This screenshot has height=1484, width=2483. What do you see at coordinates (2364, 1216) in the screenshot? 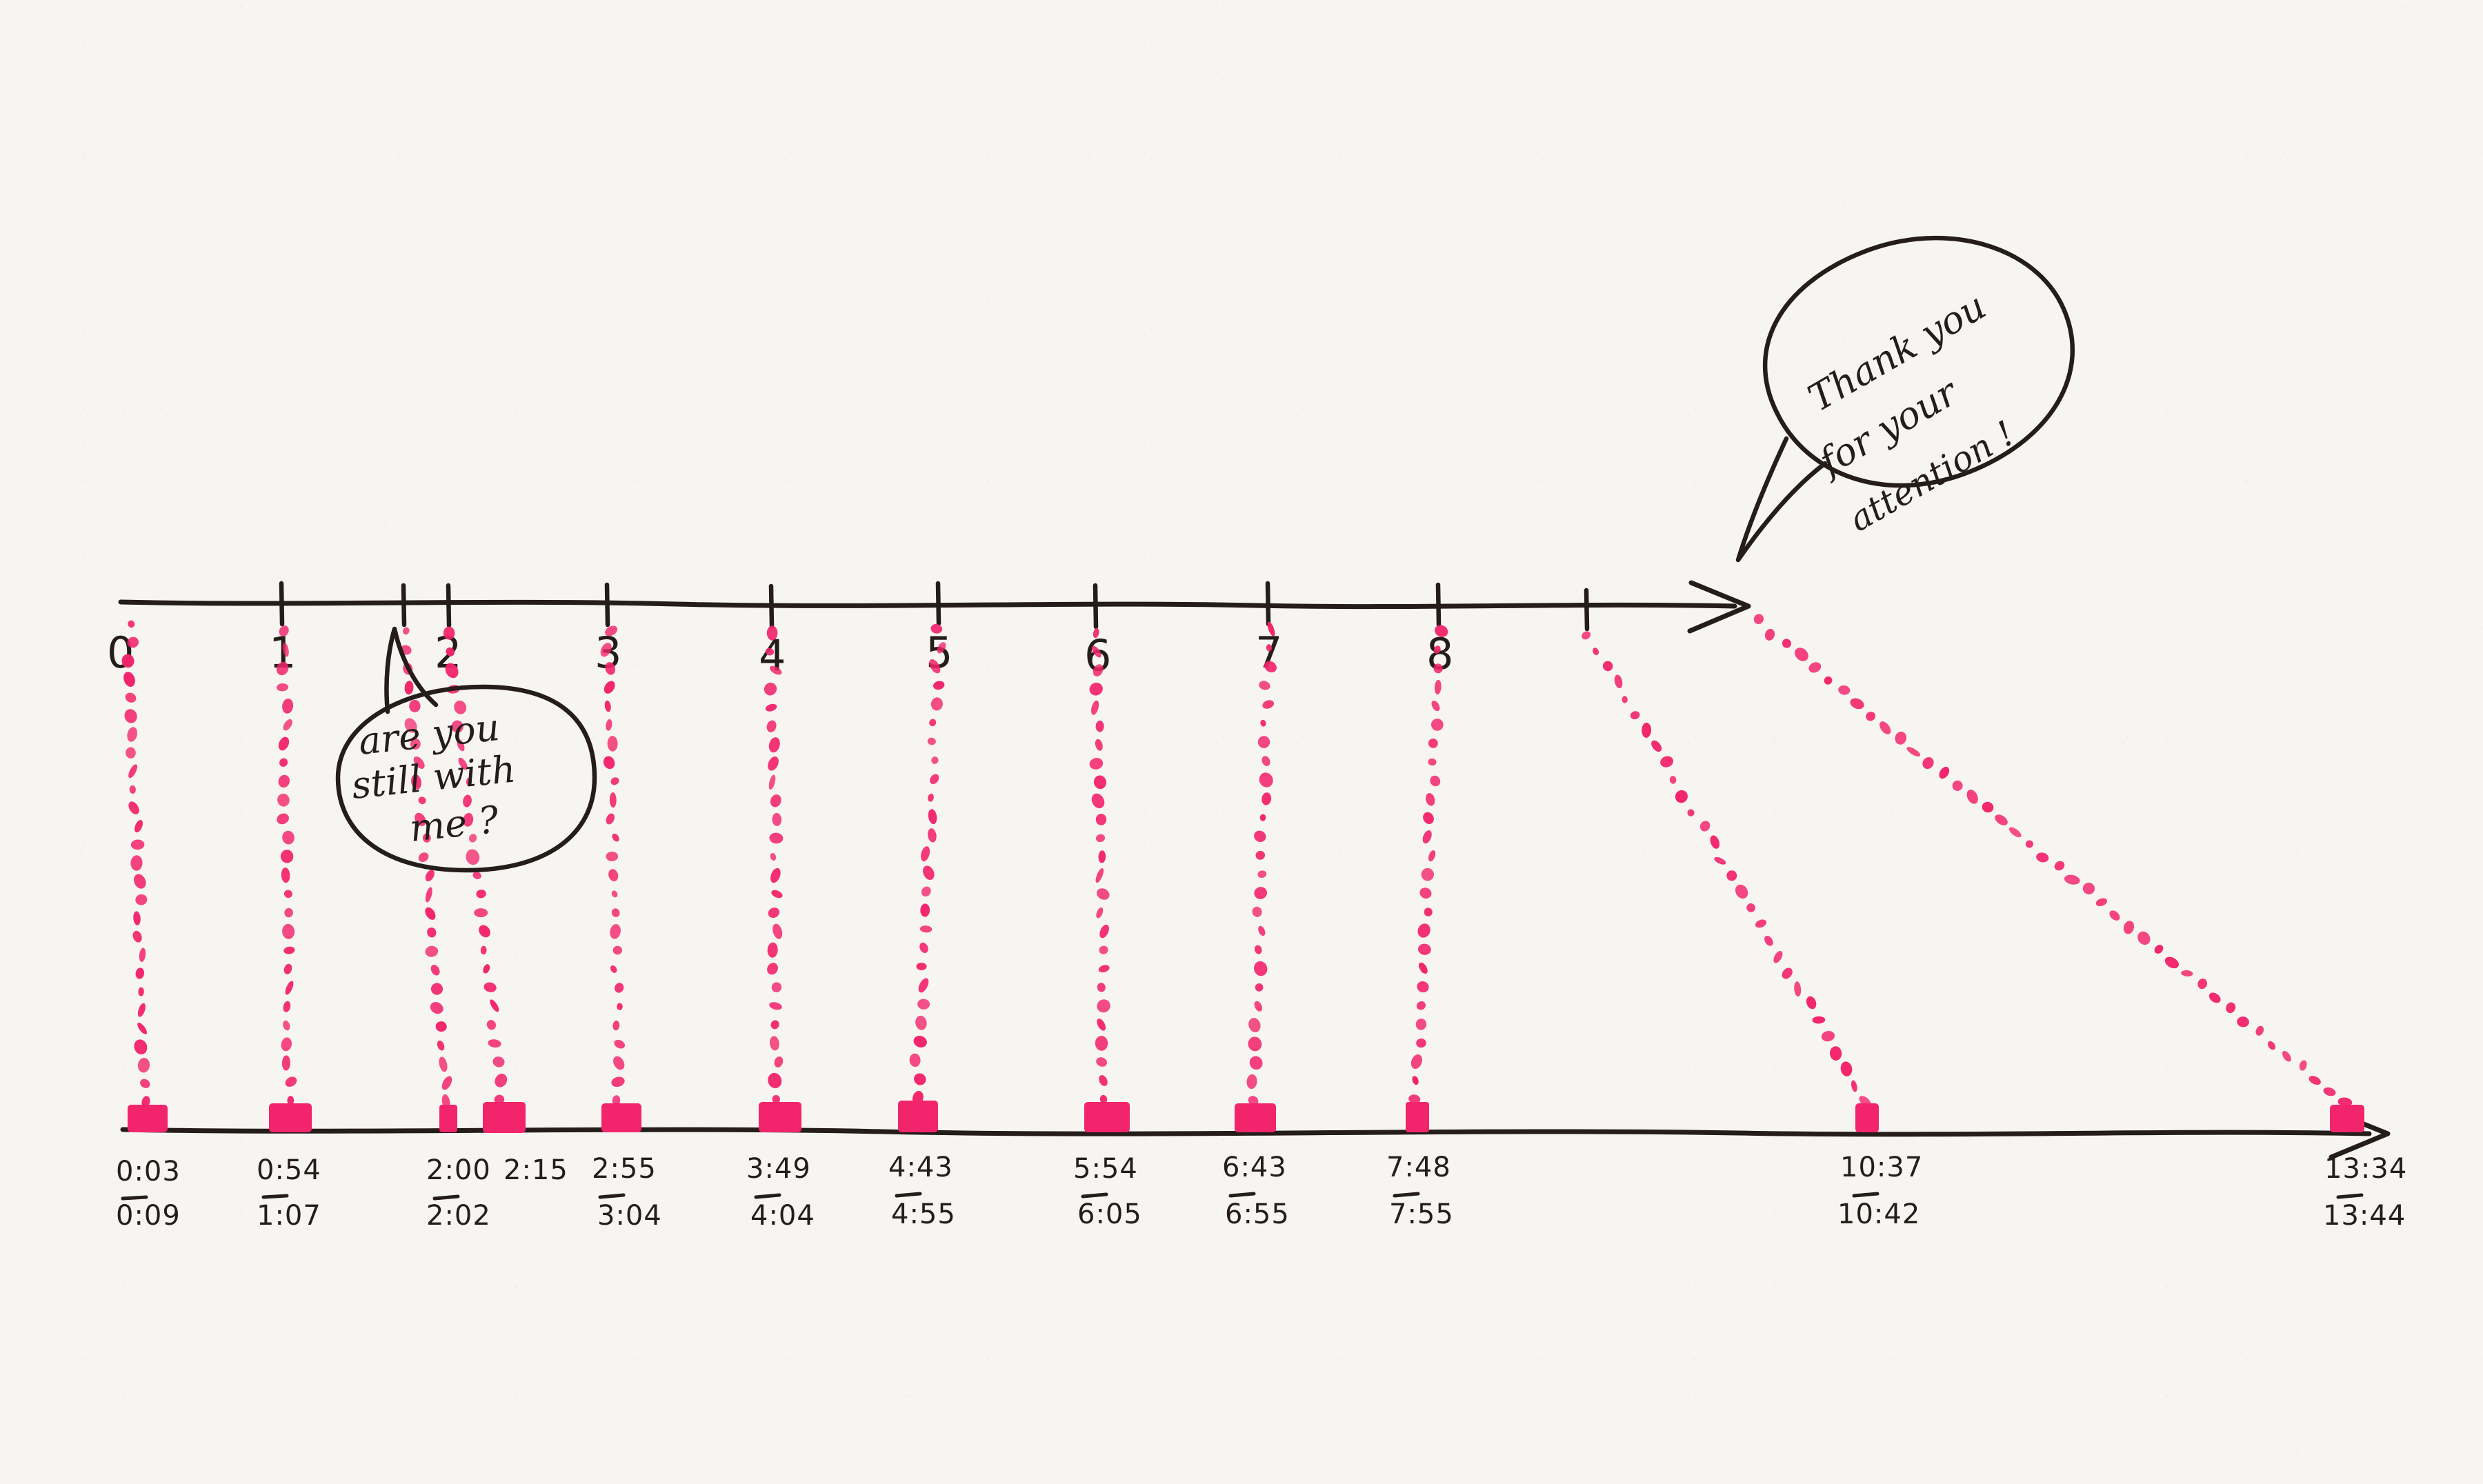
I see `time-label-end-bottom: 13:44` at bounding box center [2364, 1216].